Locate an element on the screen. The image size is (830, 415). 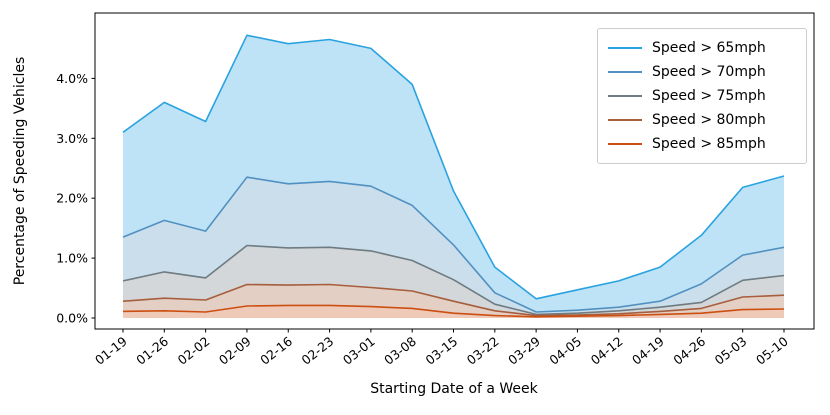
legend-item-4: Speed > 80mph is located at coordinates (702, 120).